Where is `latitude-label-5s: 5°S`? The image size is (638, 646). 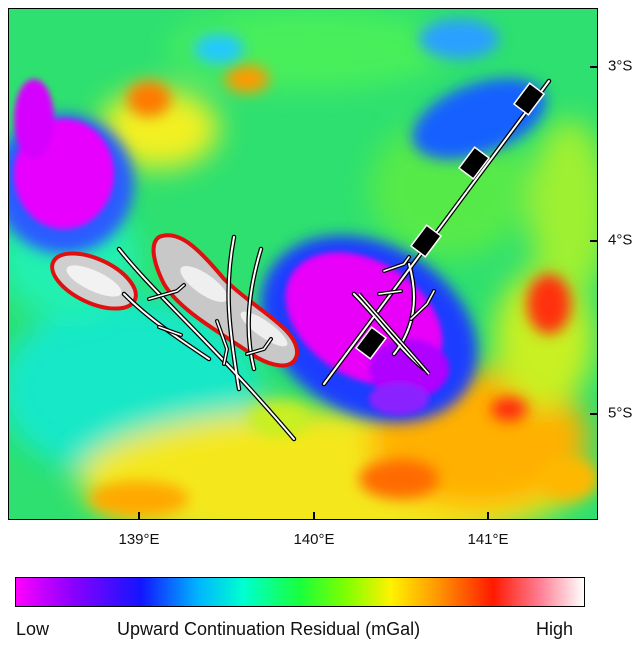 latitude-label-5s: 5°S is located at coordinates (620, 413).